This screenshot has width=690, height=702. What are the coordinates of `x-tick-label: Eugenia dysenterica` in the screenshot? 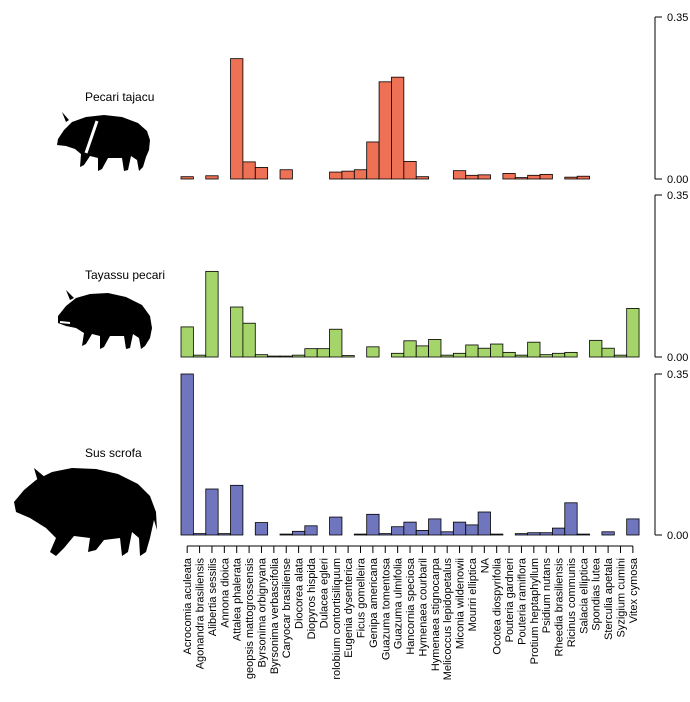 It's located at (349, 607).